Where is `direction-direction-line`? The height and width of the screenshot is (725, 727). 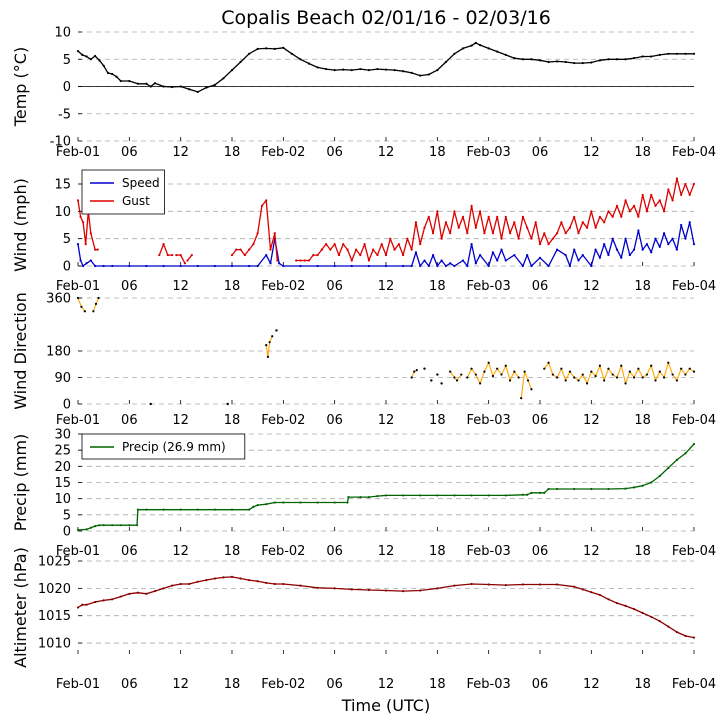
direction-direction-line is located at coordinates (526, 385).